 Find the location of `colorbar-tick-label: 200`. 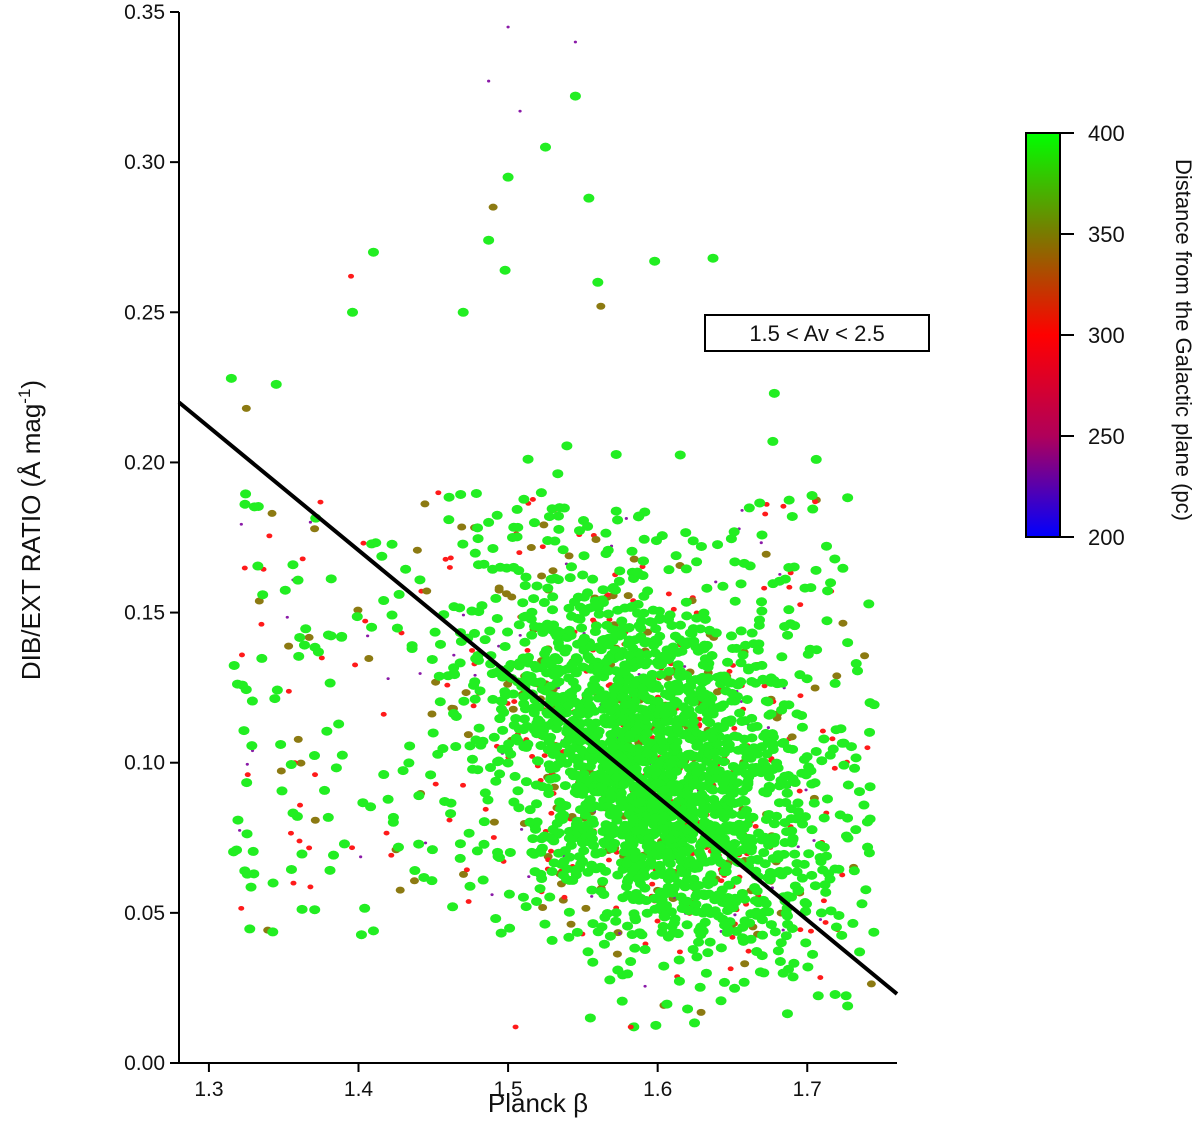

colorbar-tick-label: 200 is located at coordinates (1106, 537).